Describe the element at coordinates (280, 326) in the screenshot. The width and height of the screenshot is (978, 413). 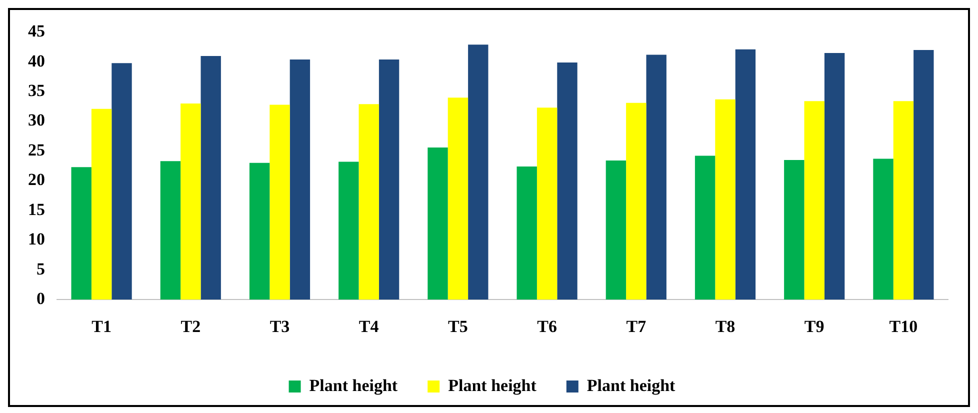
I see `x-tick-label: T3` at that location.